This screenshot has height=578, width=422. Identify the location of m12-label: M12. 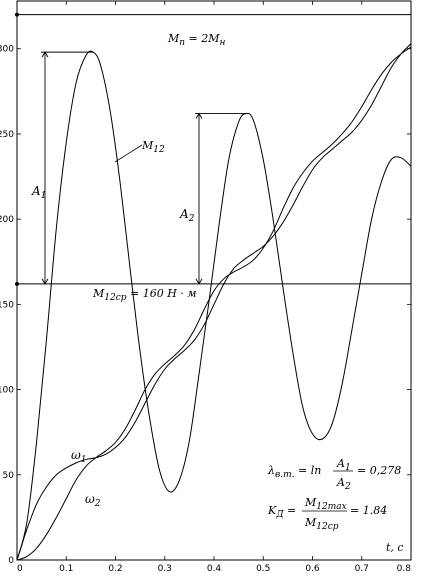
(153, 147).